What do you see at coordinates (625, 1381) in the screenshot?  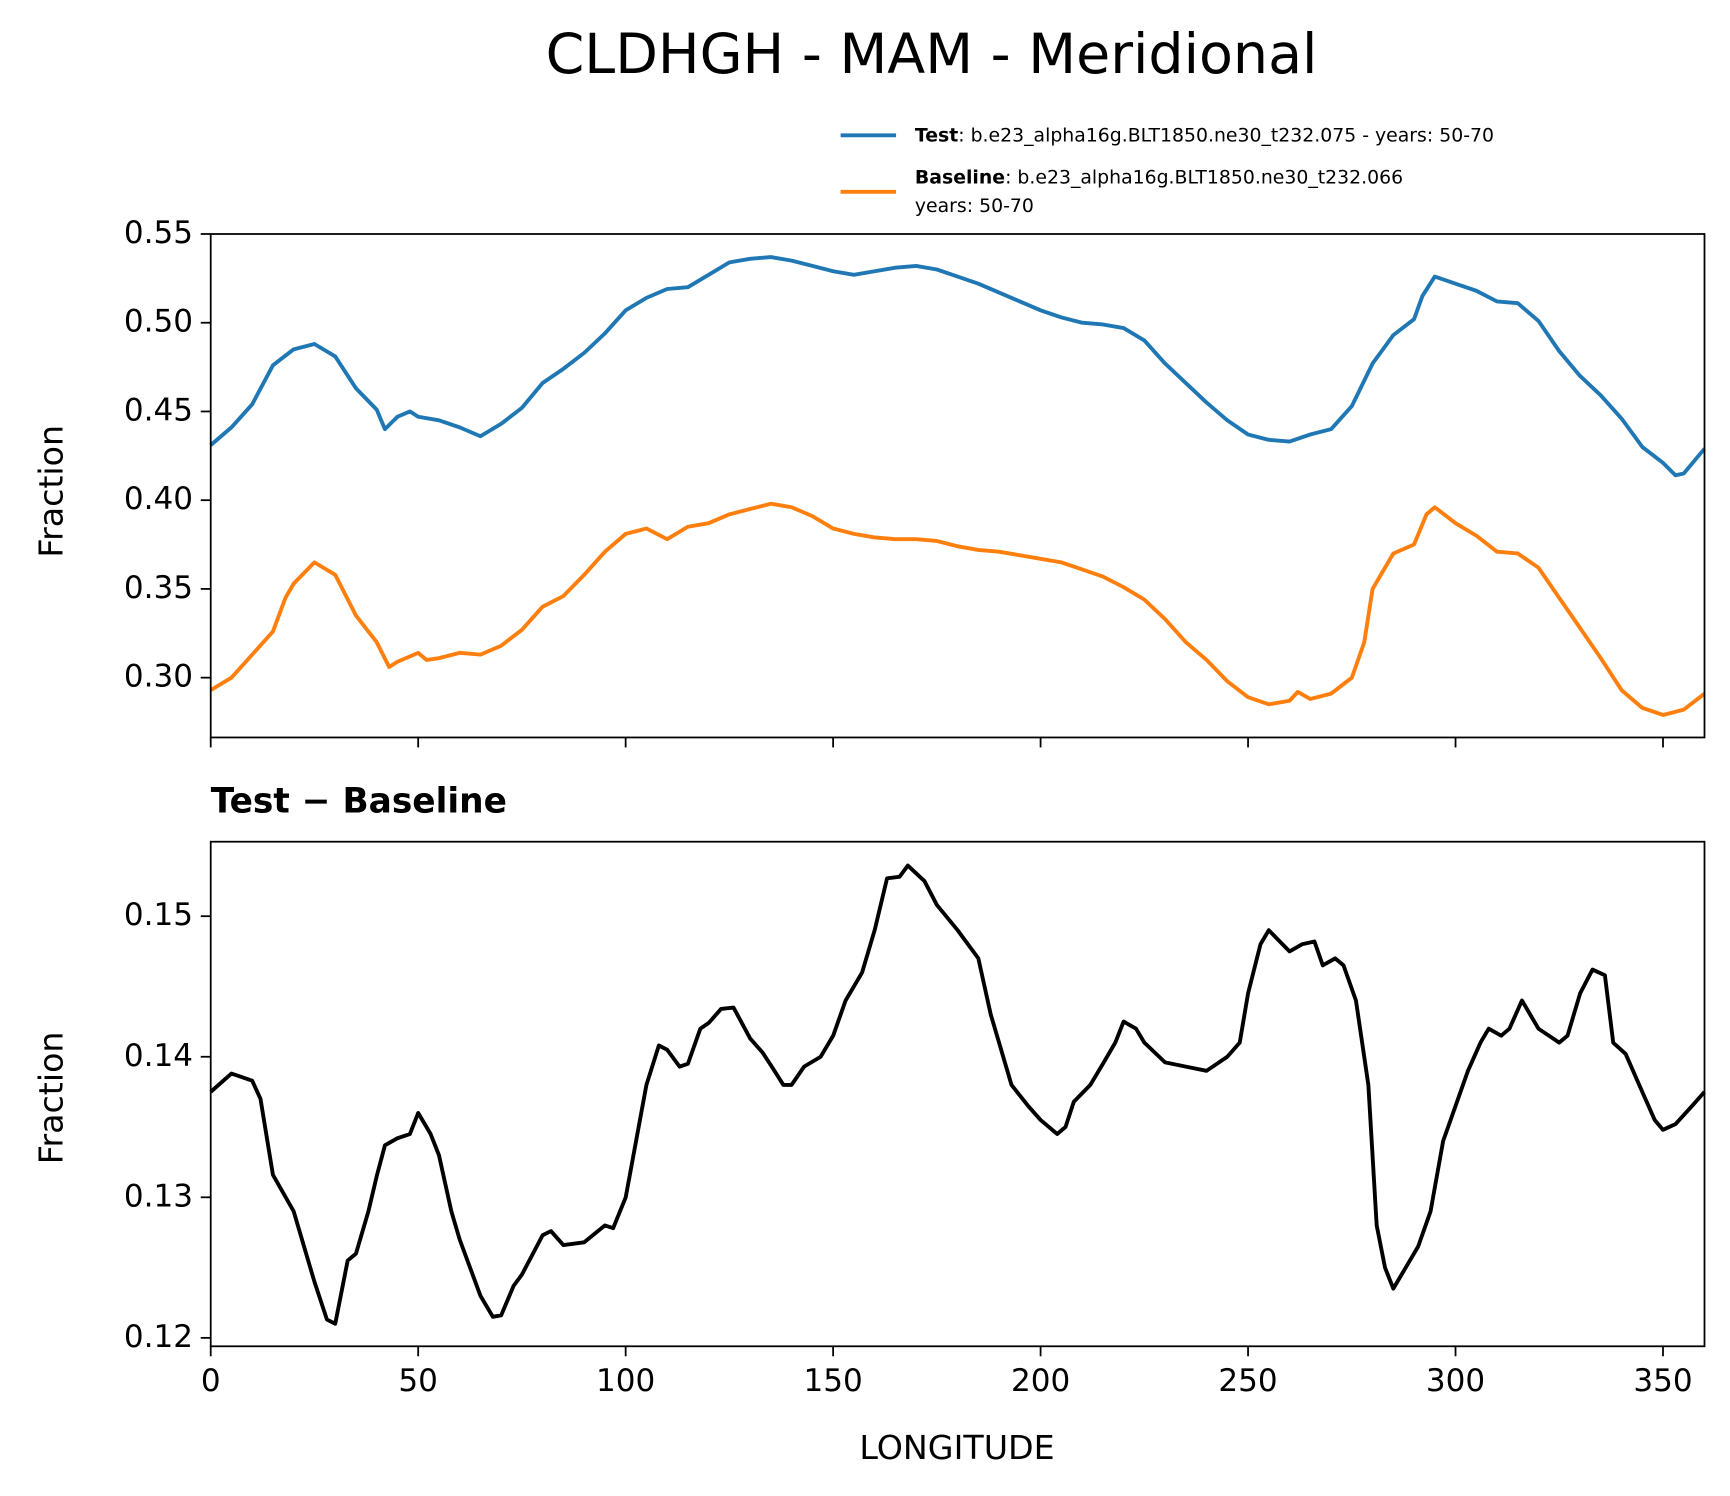 I see `x-tick-label: 100` at bounding box center [625, 1381].